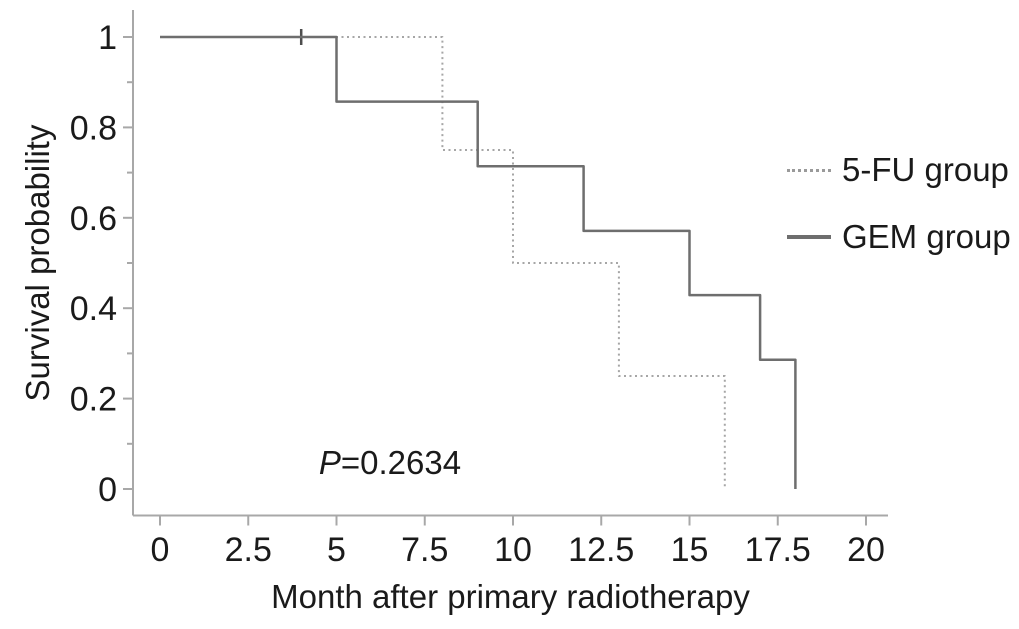 The height and width of the screenshot is (629, 1019). Describe the element at coordinates (601, 550) in the screenshot. I see `x-tick-label: 12.5` at that location.